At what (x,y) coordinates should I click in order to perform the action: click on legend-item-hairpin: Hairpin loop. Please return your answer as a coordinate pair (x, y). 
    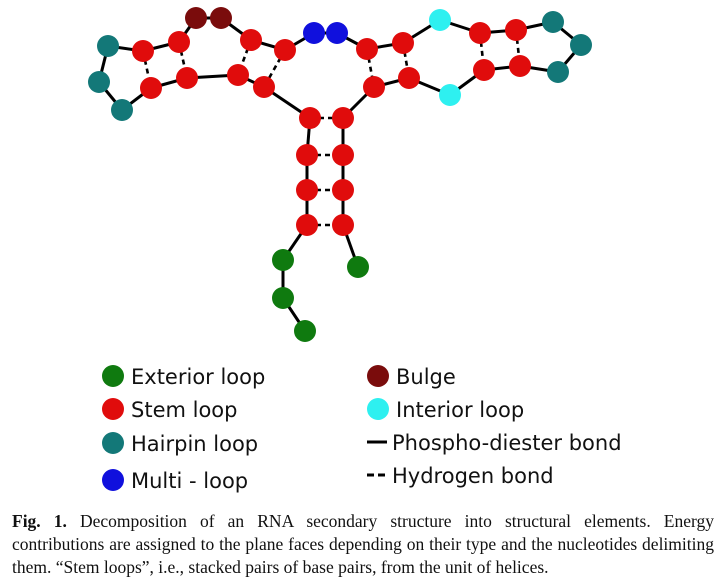
    Looking at the image, I should click on (180, 444).